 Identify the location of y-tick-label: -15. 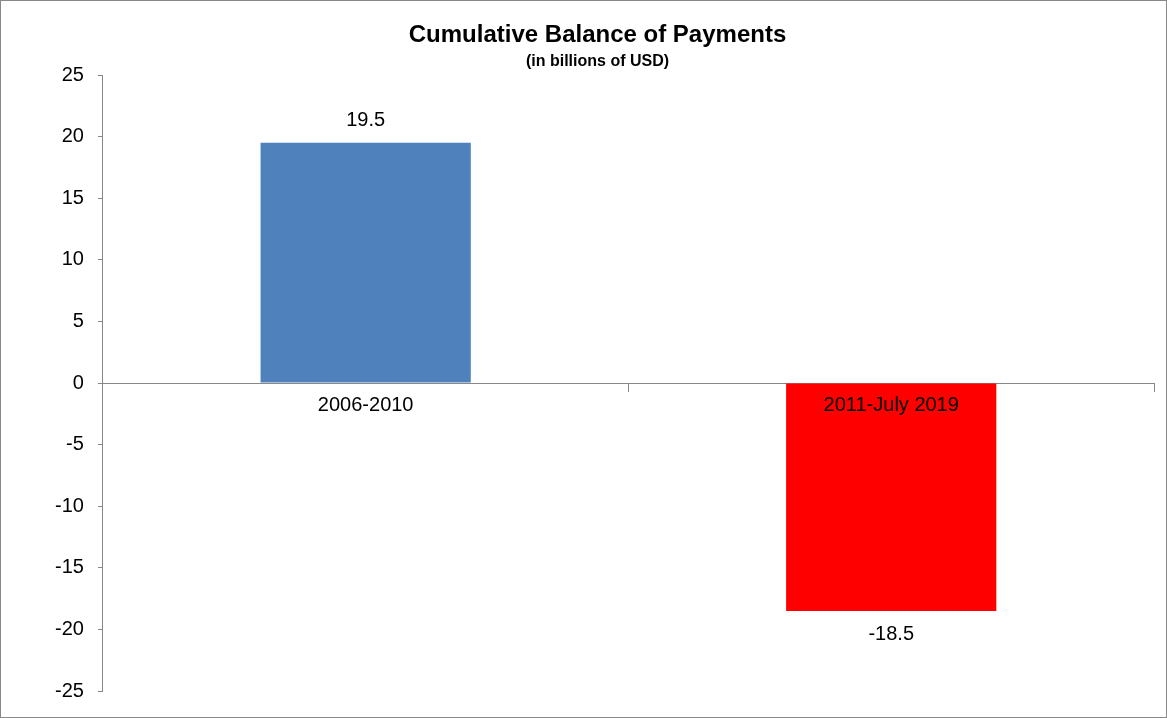
(69, 566).